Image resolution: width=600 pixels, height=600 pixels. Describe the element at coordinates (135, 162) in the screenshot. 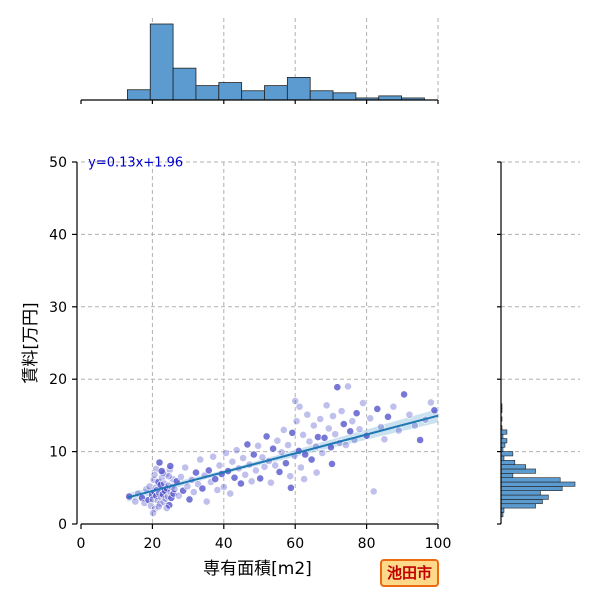

I see `regression-equation: y=0.13x+1.96` at that location.